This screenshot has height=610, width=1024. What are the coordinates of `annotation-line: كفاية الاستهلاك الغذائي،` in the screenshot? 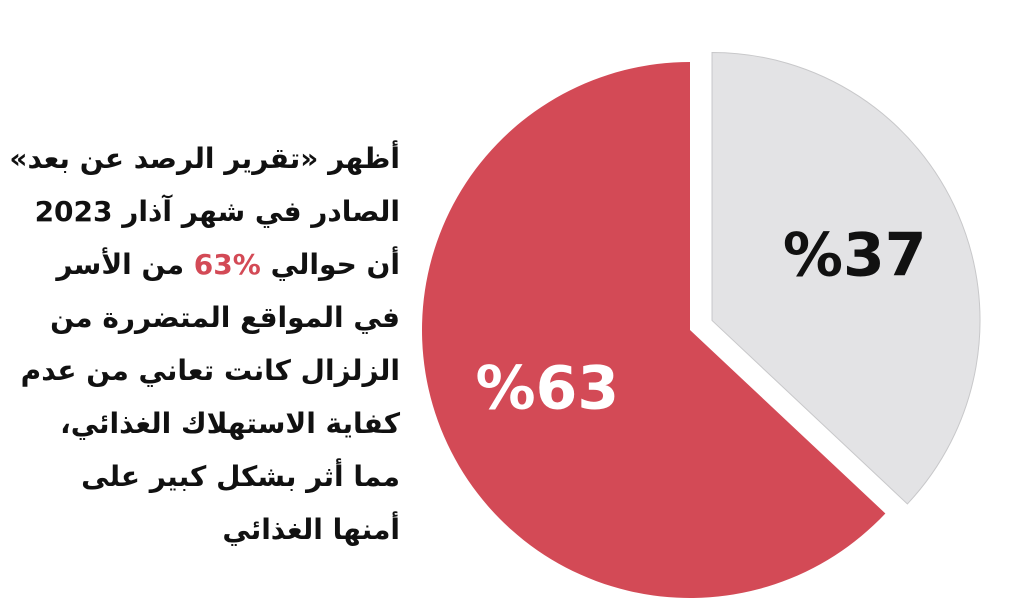 It's located at (200, 423).